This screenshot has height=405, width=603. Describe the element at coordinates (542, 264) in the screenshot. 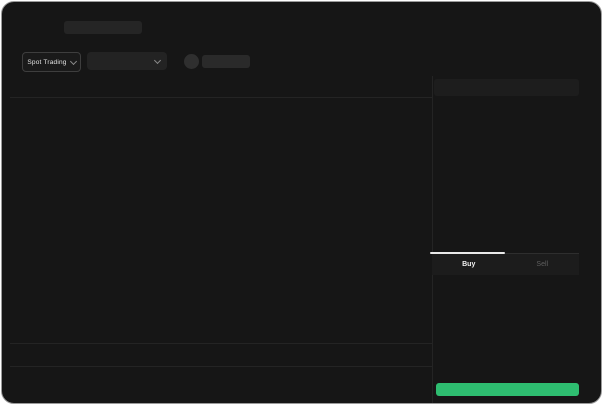

I see `tab-sell: Sell` at that location.